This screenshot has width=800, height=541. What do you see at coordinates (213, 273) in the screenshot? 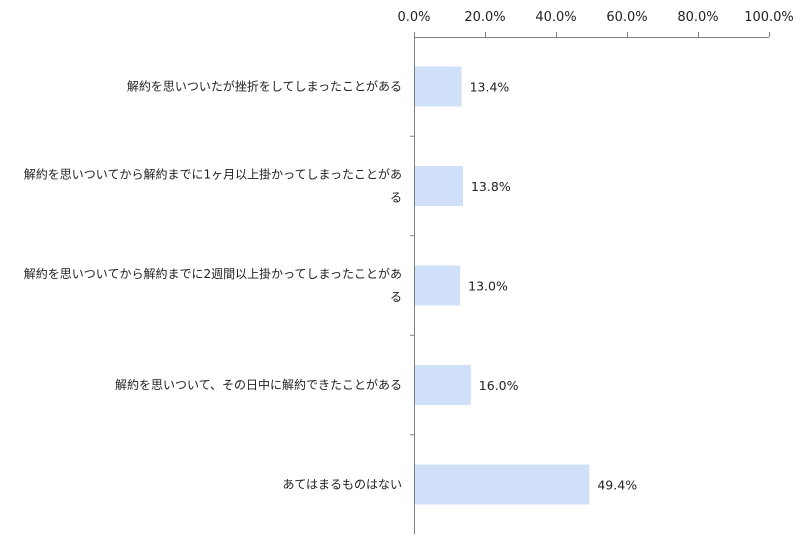
I see `category-label: 解約を思いついてから解約までに2週間以上掛かってしまったことがあ` at bounding box center [213, 273].